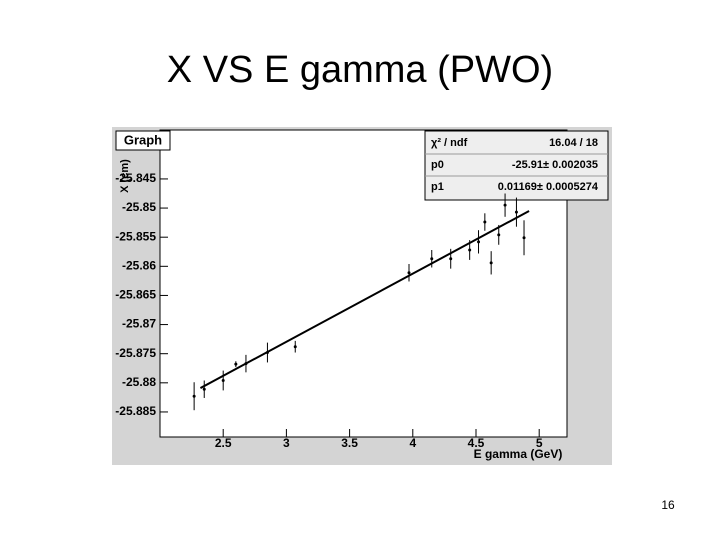  What do you see at coordinates (573, 143) in the screenshot?
I see `stats-value: 16.04 / 18` at bounding box center [573, 143].